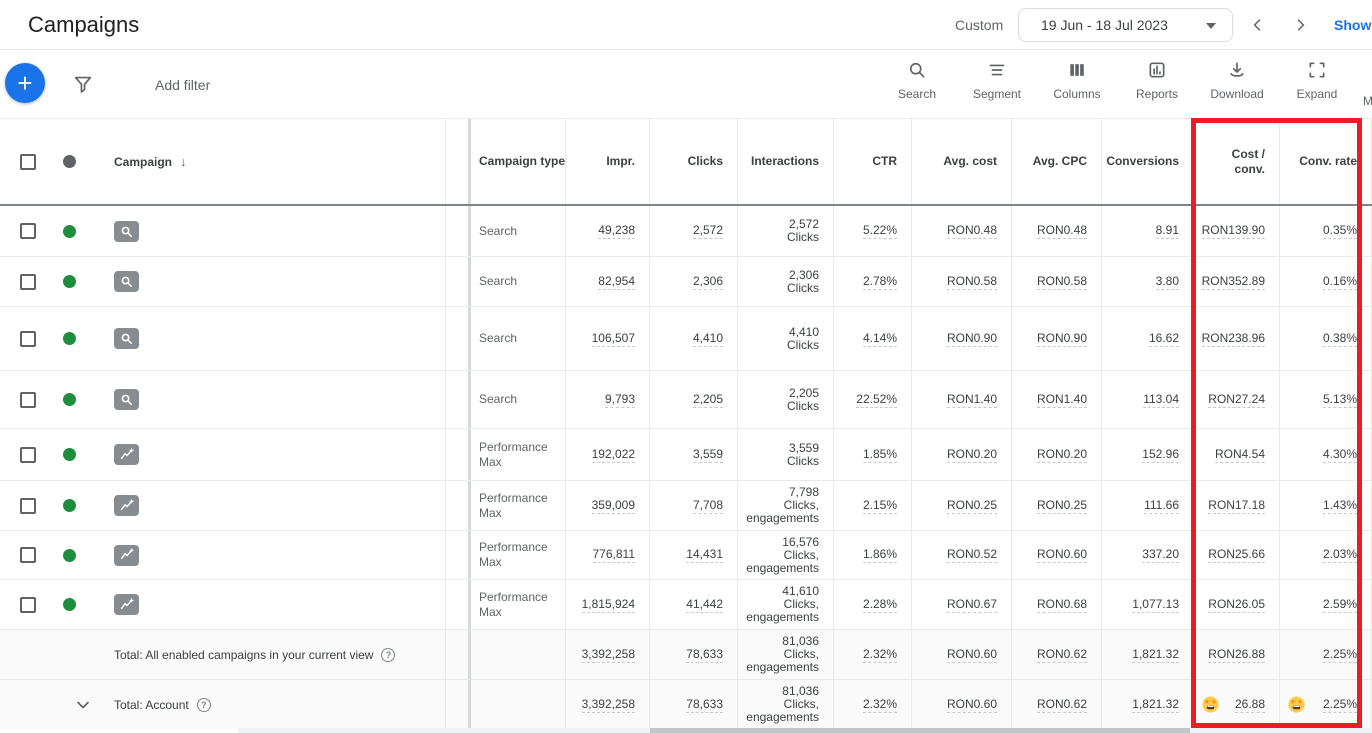  I want to click on clicks-cell: 2,572, so click(693, 231).